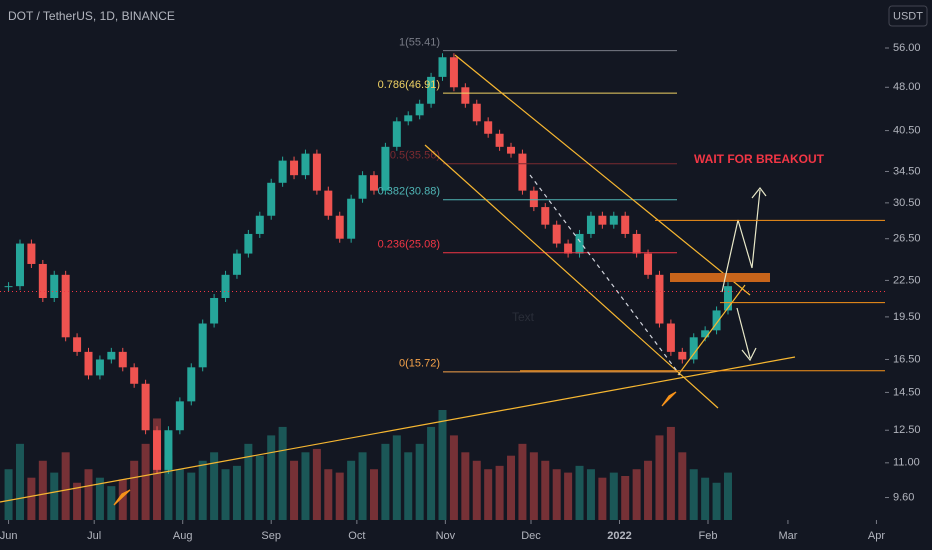  What do you see at coordinates (8, 536) in the screenshot?
I see `x-tick-label: Jun` at bounding box center [8, 536].